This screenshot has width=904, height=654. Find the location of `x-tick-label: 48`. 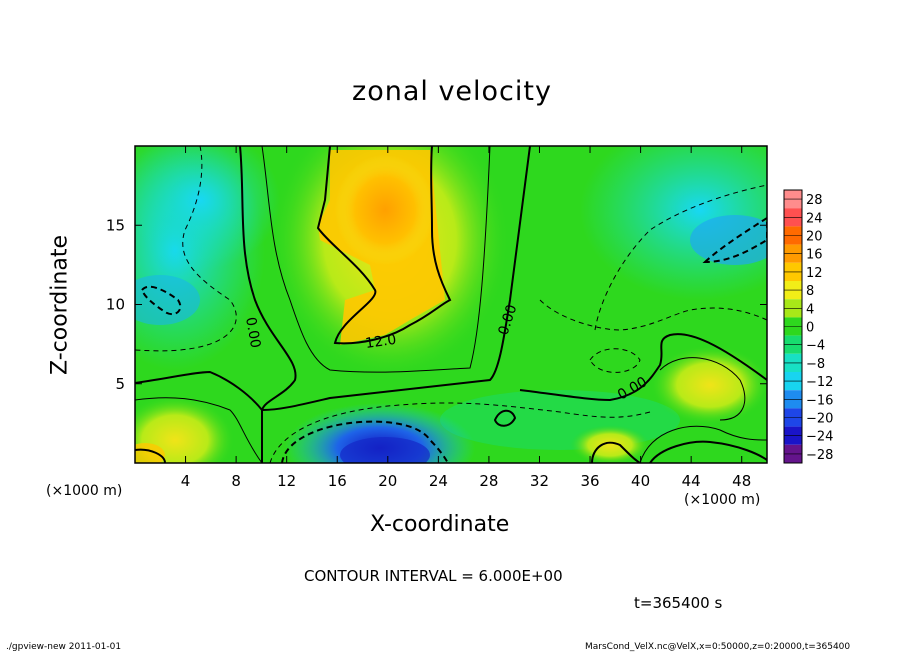

x-tick-label: 48 is located at coordinates (741, 481).